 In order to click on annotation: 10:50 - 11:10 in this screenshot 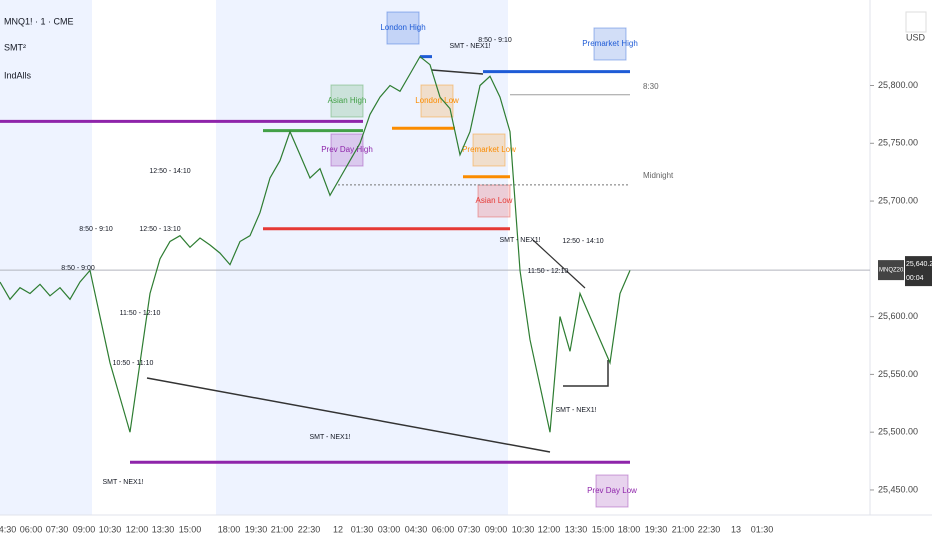, I will do `click(133, 363)`.